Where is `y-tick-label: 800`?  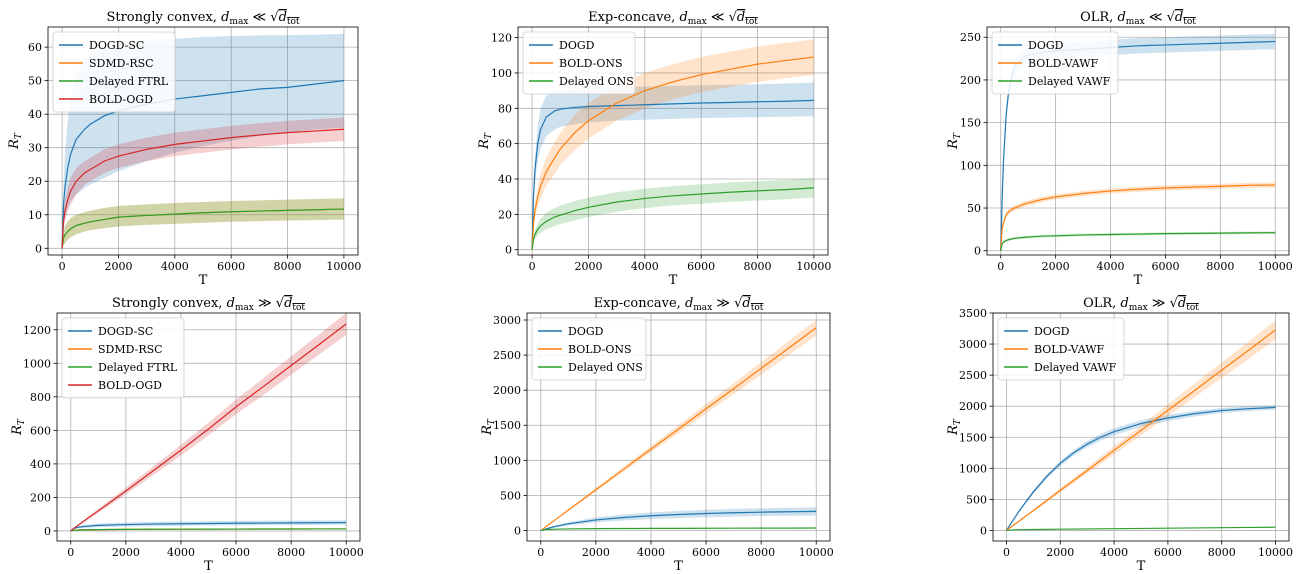
y-tick-label: 800 is located at coordinates (40, 397).